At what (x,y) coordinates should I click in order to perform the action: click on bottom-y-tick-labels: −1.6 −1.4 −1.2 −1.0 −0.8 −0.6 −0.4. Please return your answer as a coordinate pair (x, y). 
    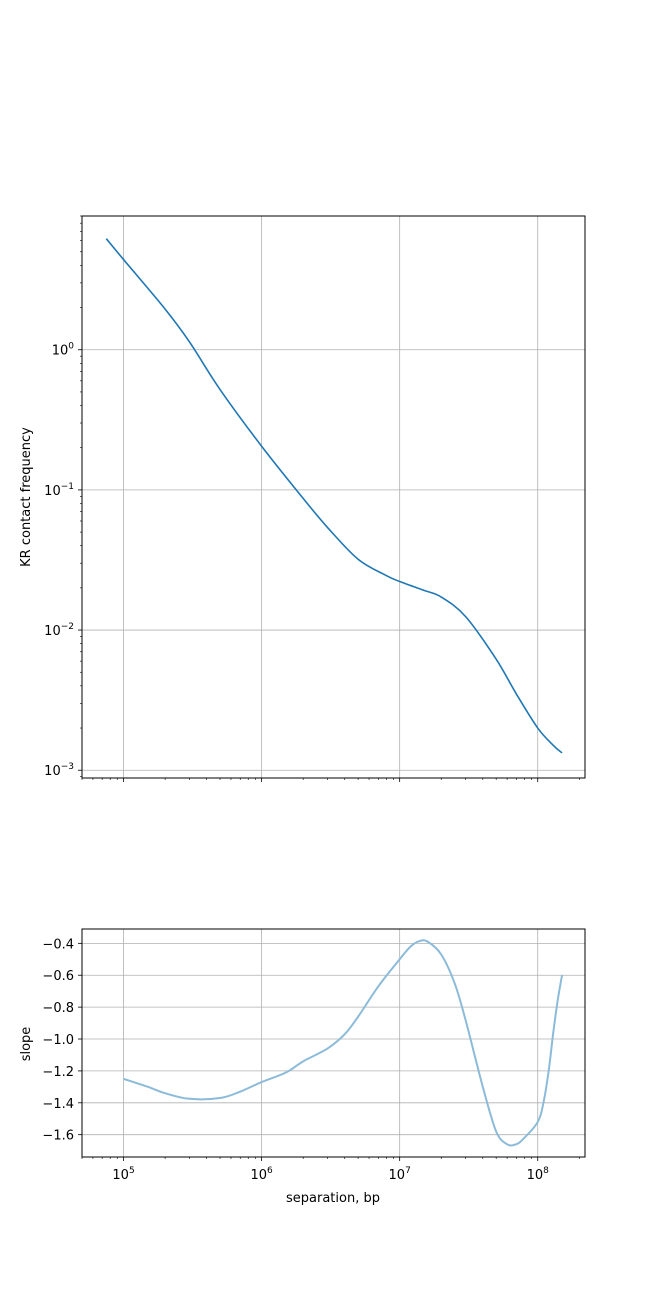
    Looking at the image, I should click on (58, 1040).